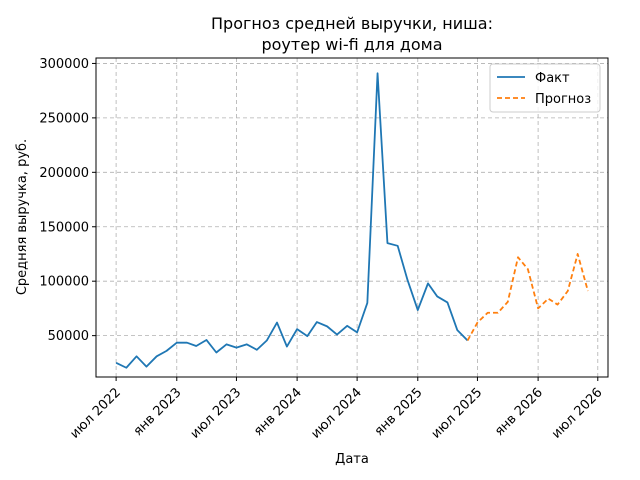 Image resolution: width=640 pixels, height=480 pixels. What do you see at coordinates (577, 413) in the screenshot?
I see `x-tick-label: июл 2026` at bounding box center [577, 413].